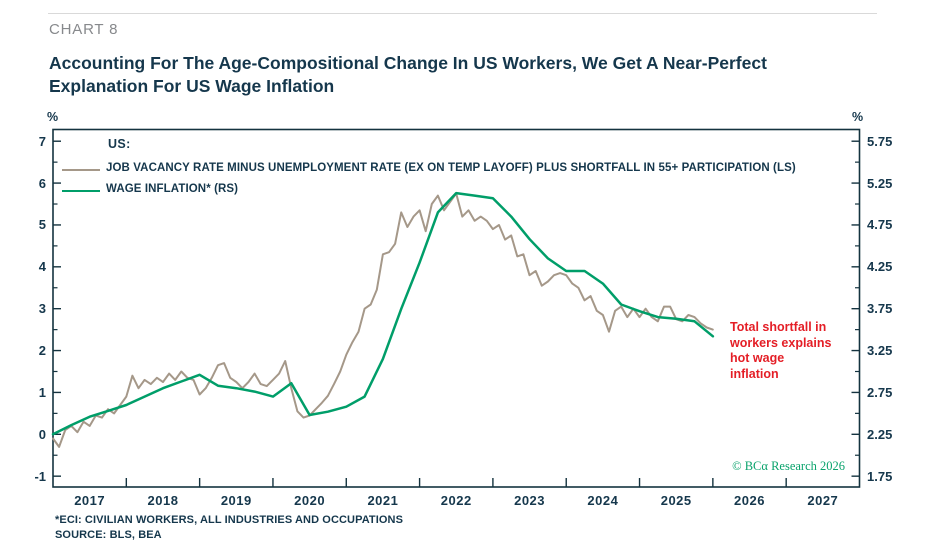 The width and height of the screenshot is (925, 559). Describe the element at coordinates (880, 476) in the screenshot. I see `right-axis-tick-label: 1.75` at that location.